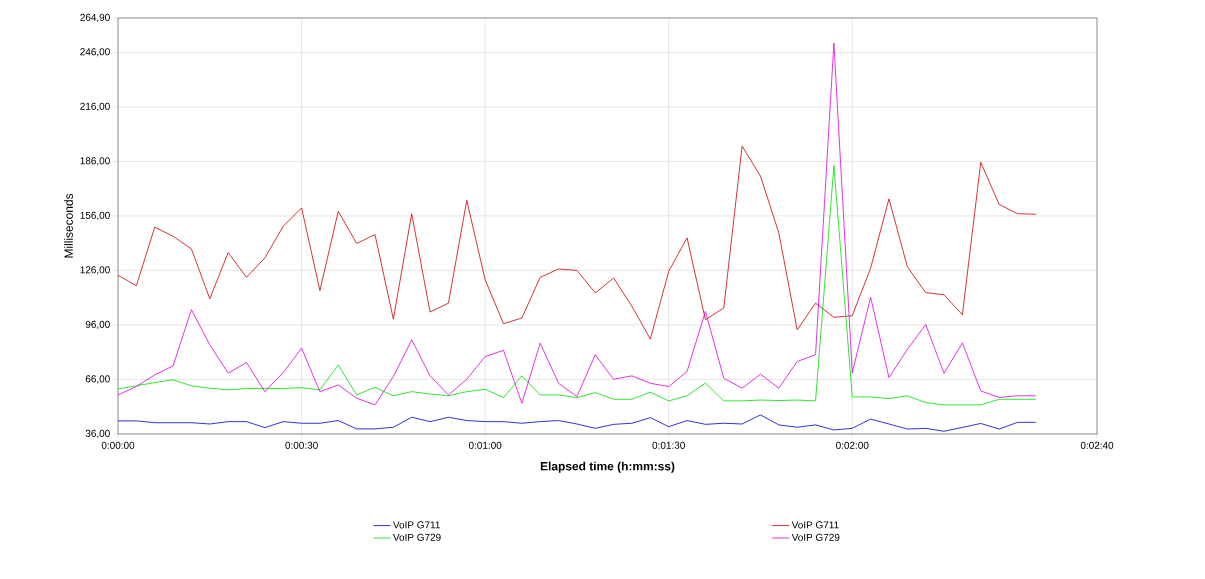 The width and height of the screenshot is (1205, 579). What do you see at coordinates (68, 225) in the screenshot?
I see `y-axis-title: Milliseconds` at bounding box center [68, 225].